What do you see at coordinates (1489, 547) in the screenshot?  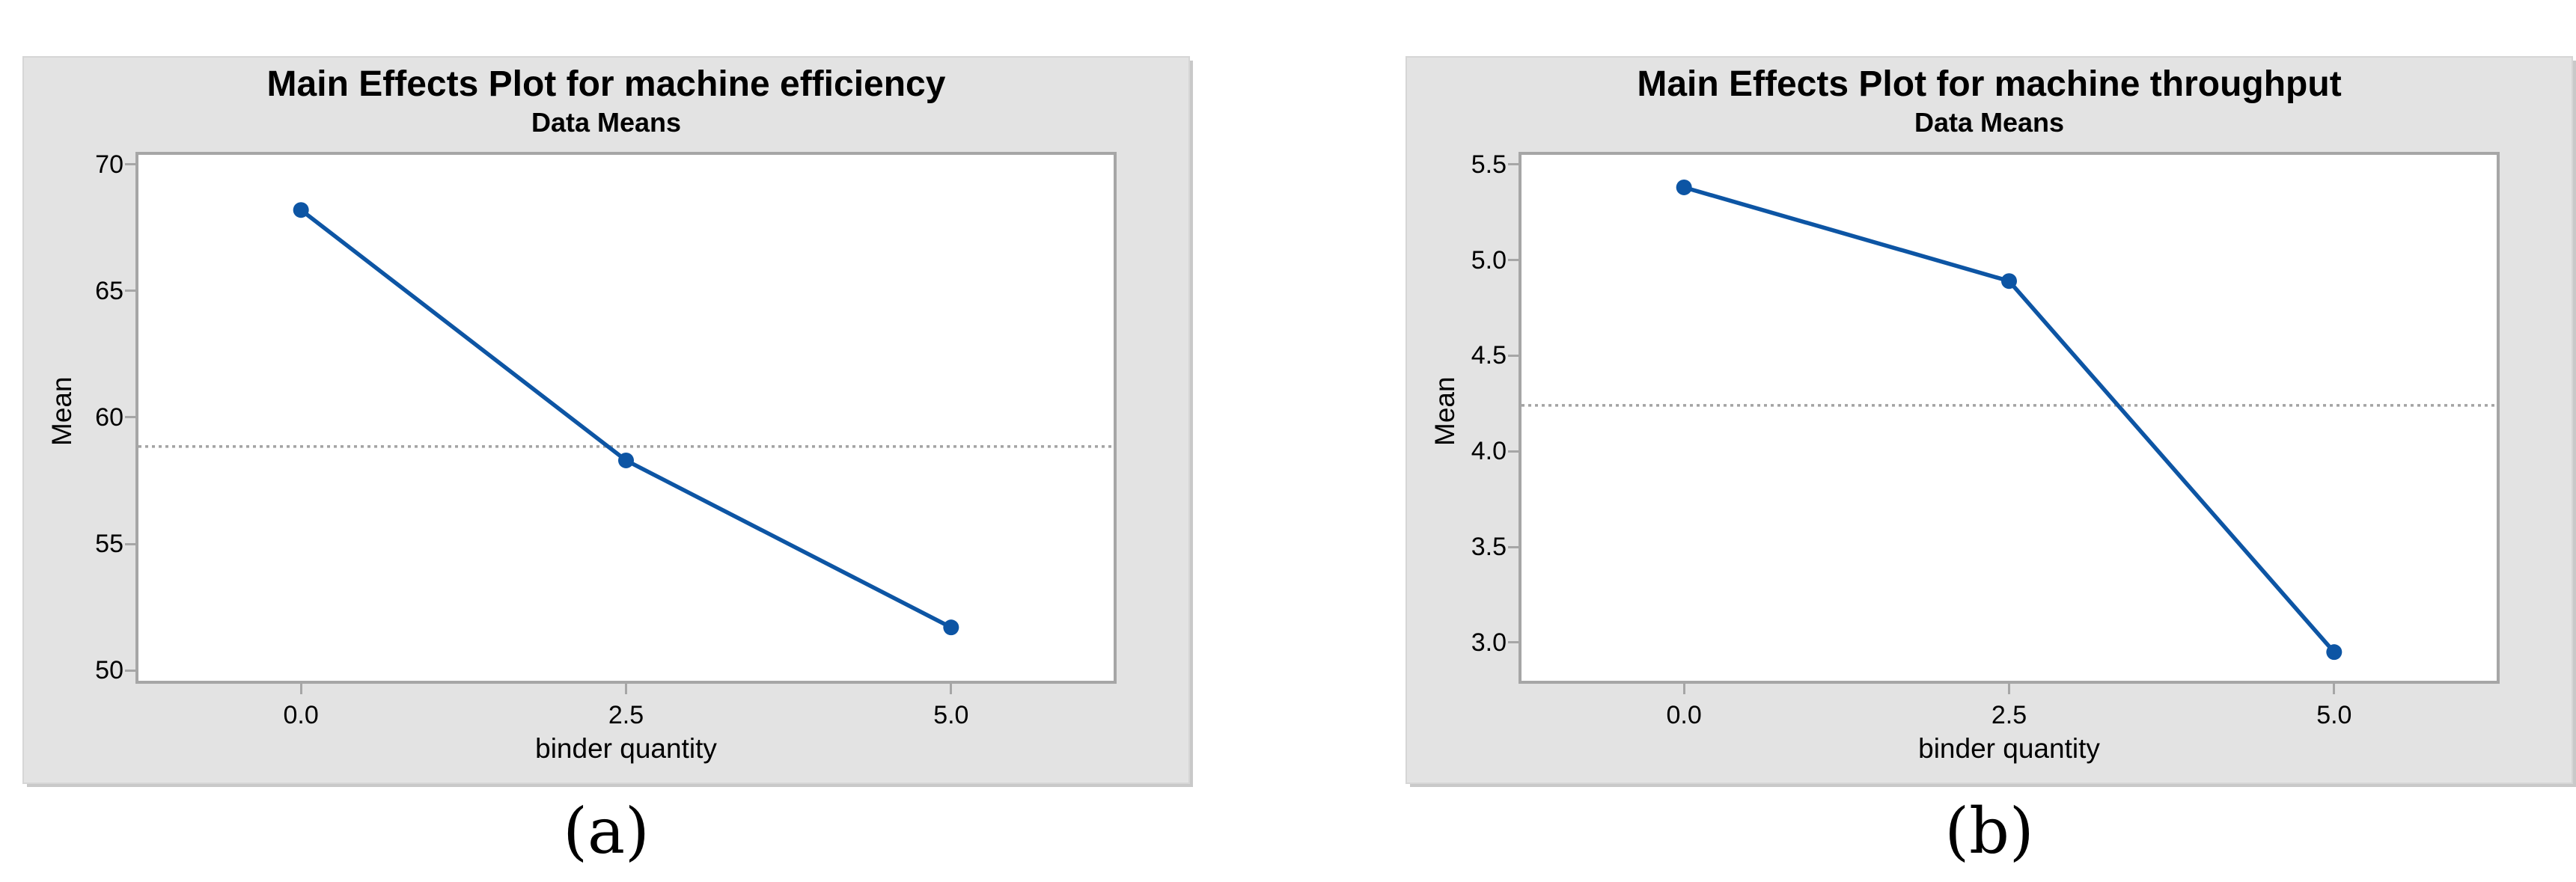 I see `y-tick-label: 3.5` at bounding box center [1489, 547].